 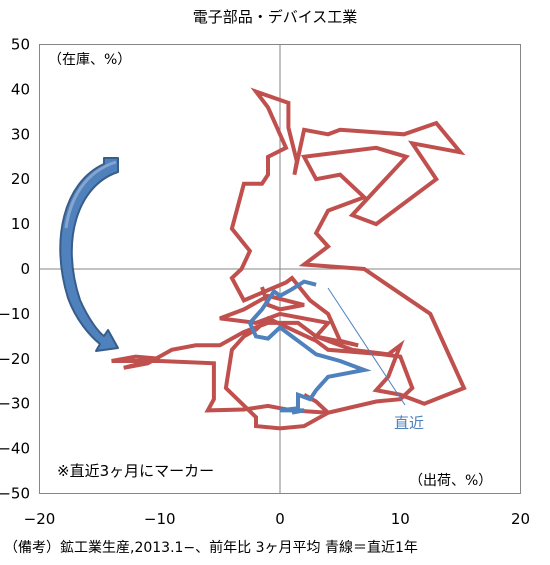 I want to click on latest-label: 直近, so click(x=409, y=423).